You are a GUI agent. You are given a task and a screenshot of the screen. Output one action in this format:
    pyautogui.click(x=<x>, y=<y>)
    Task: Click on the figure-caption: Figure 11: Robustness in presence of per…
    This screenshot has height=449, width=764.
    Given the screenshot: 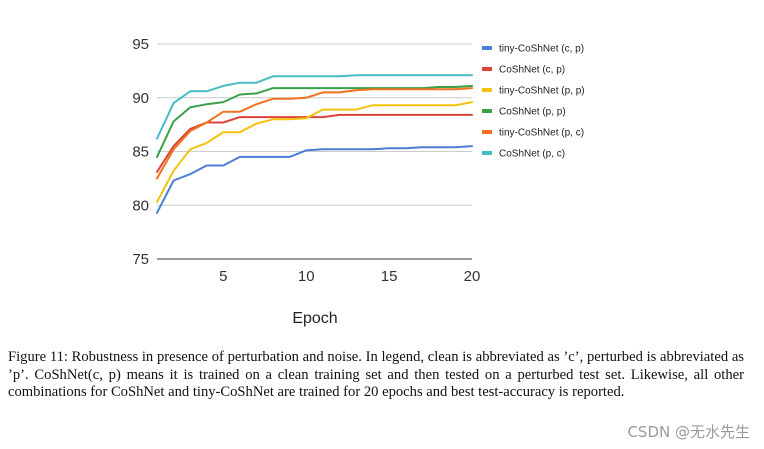 What is the action you would take?
    pyautogui.click(x=376, y=374)
    